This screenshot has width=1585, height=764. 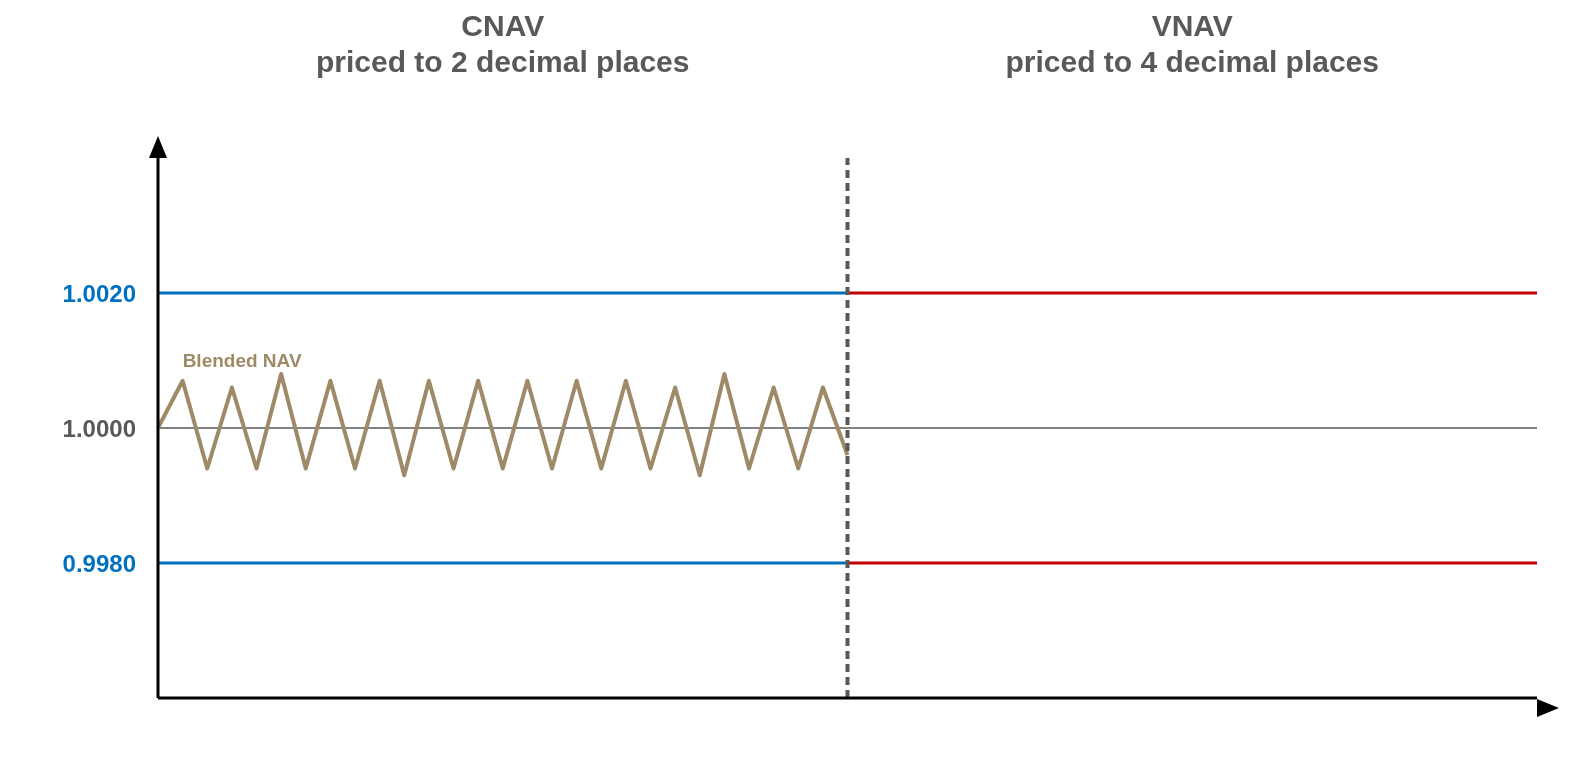 What do you see at coordinates (99, 563) in the screenshot?
I see `y-tick-label: 0.9980` at bounding box center [99, 563].